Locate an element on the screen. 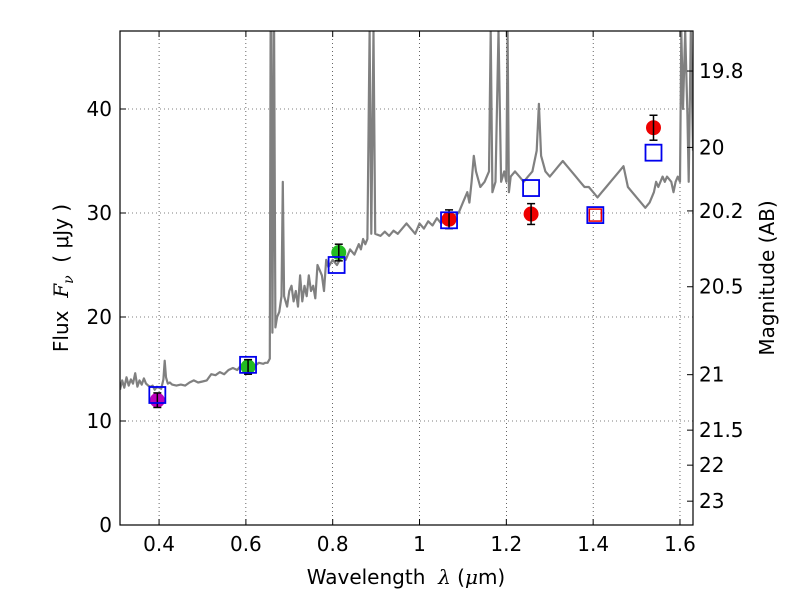 The height and width of the screenshot is (600, 800). x-tick-label: 1 is located at coordinates (419, 544).